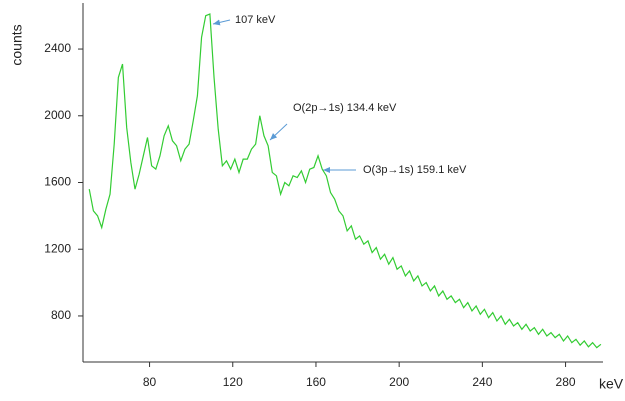 Image resolution: width=625 pixels, height=401 pixels. I want to click on x-tick-label: 80, so click(150, 382).